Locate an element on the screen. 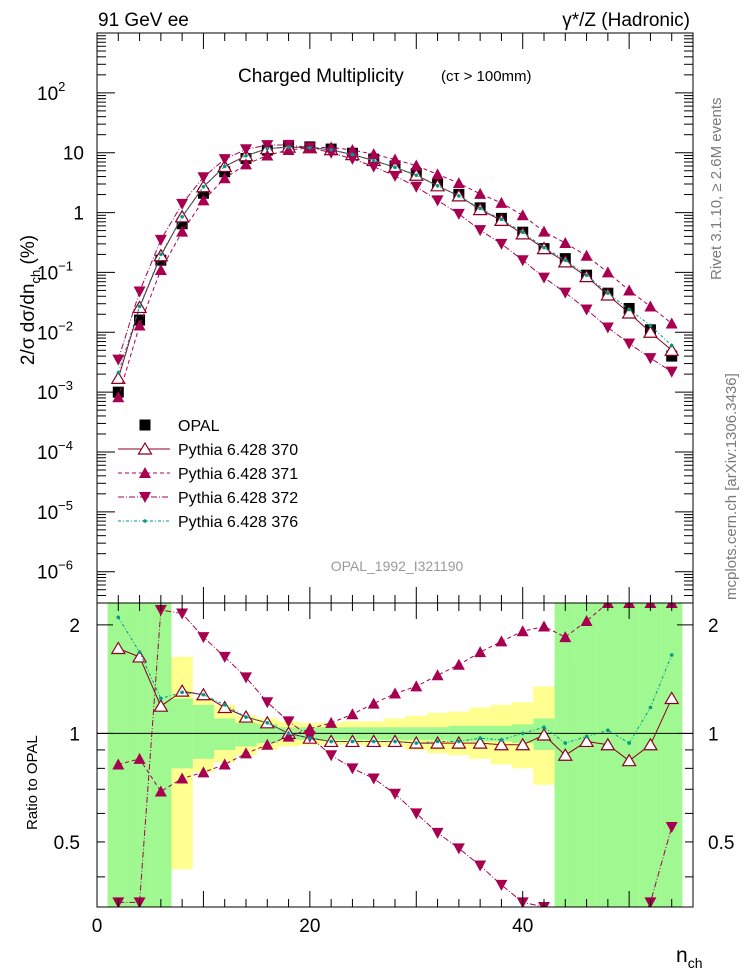 This screenshot has height=972, width=746. main-plot-title: Charged Multiplicity (cτ > 100mm) is located at coordinates (385, 76).